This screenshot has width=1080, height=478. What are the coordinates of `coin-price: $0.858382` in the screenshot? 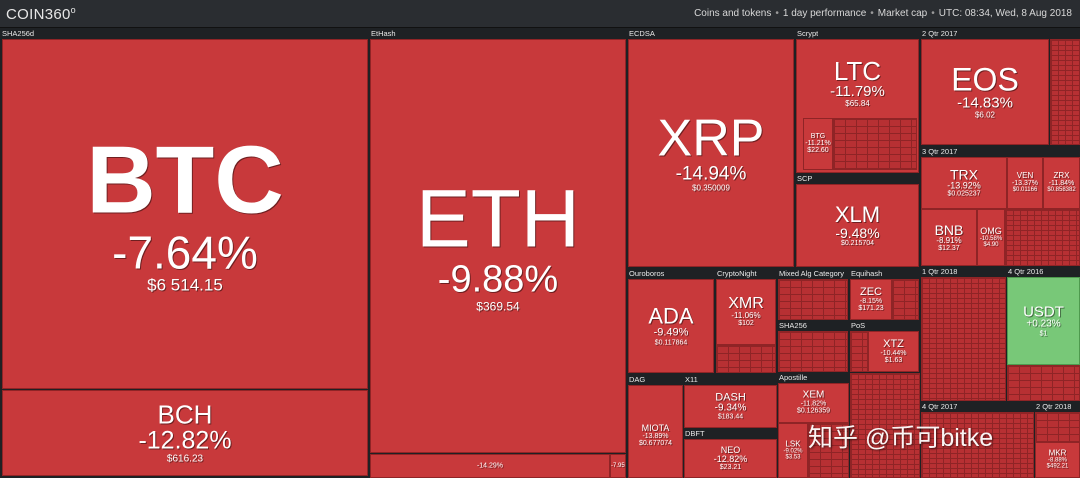 It's located at (1061, 190).